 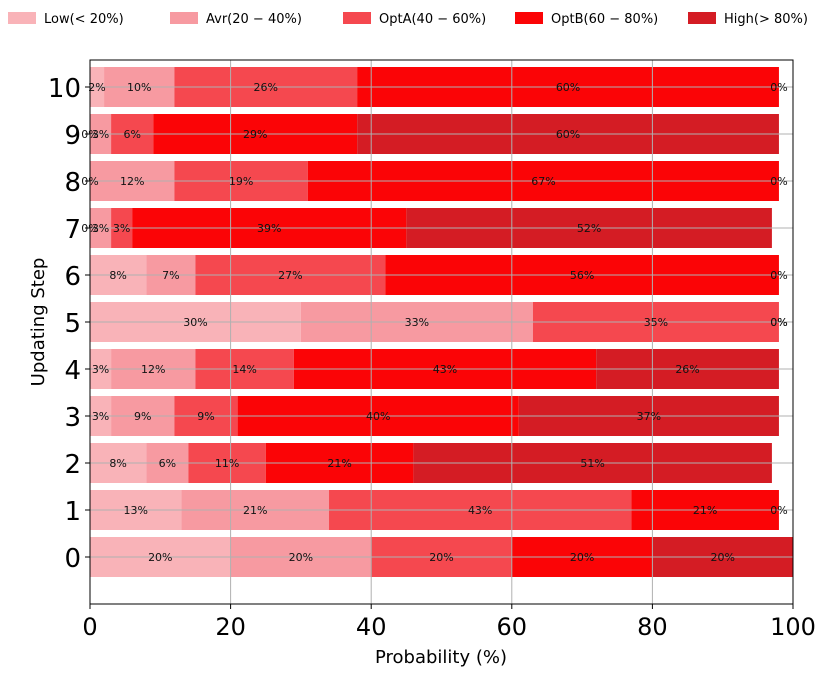 What do you see at coordinates (568, 87) in the screenshot?
I see `segment-label-step-10-series-3: 60%` at bounding box center [568, 87].